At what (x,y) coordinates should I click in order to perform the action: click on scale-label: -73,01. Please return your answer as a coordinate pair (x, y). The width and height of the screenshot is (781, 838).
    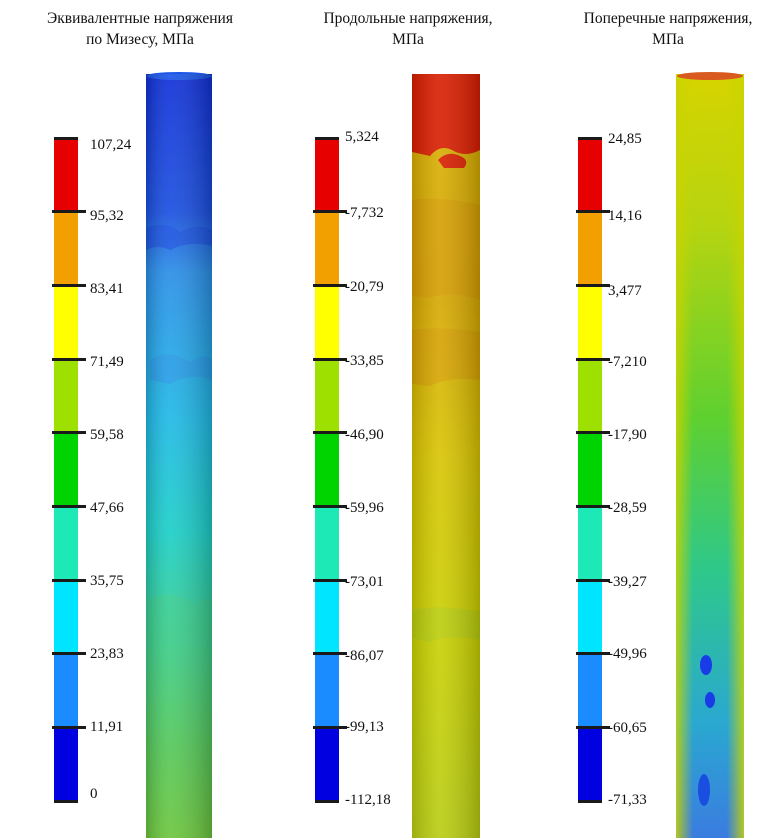
    Looking at the image, I should click on (364, 582).